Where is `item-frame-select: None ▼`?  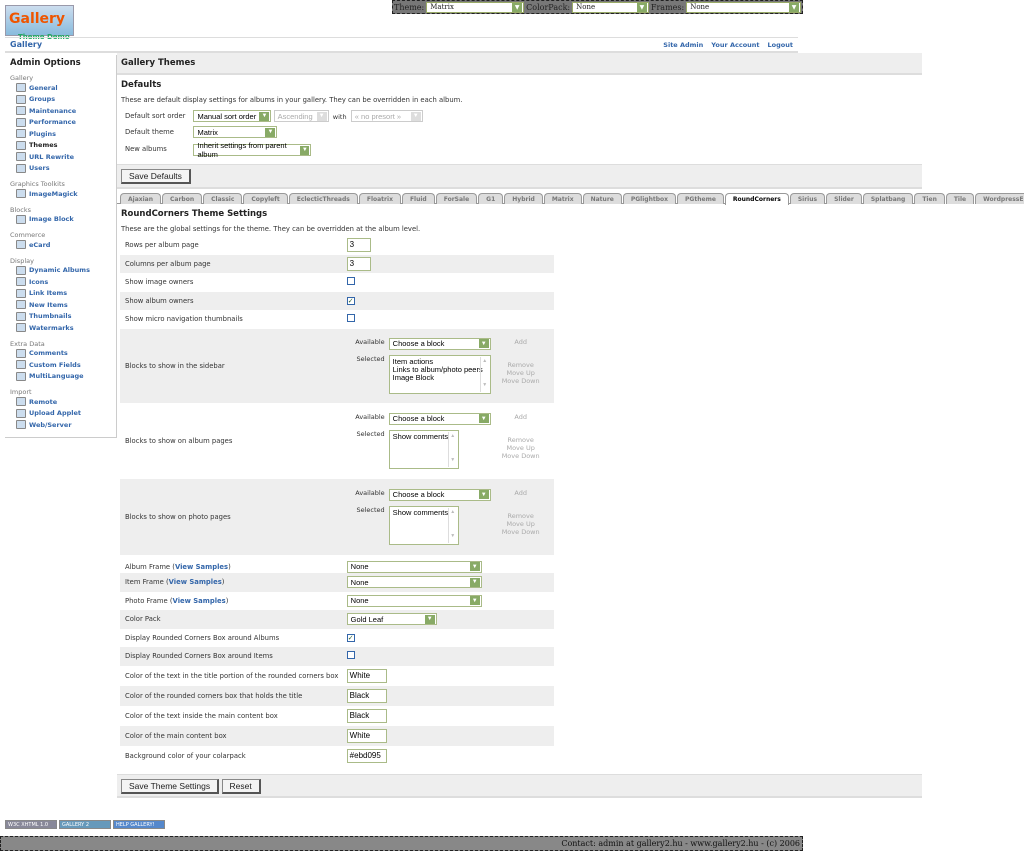 item-frame-select: None ▼ is located at coordinates (414, 582).